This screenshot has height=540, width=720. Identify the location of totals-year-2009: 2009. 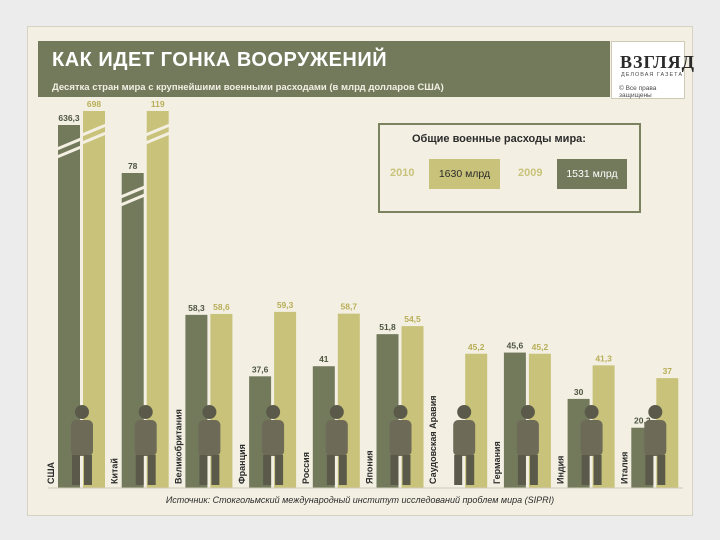
(530, 173).